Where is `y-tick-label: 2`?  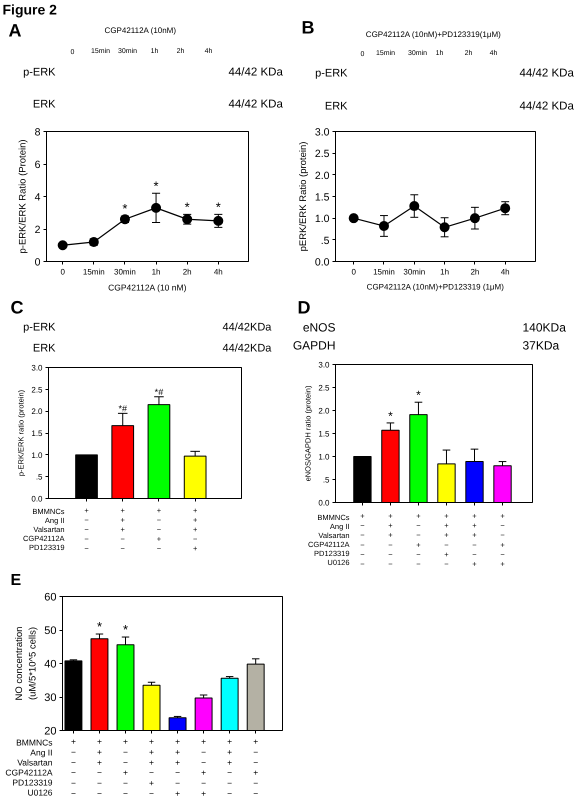 y-tick-label: 2 is located at coordinates (37, 230).